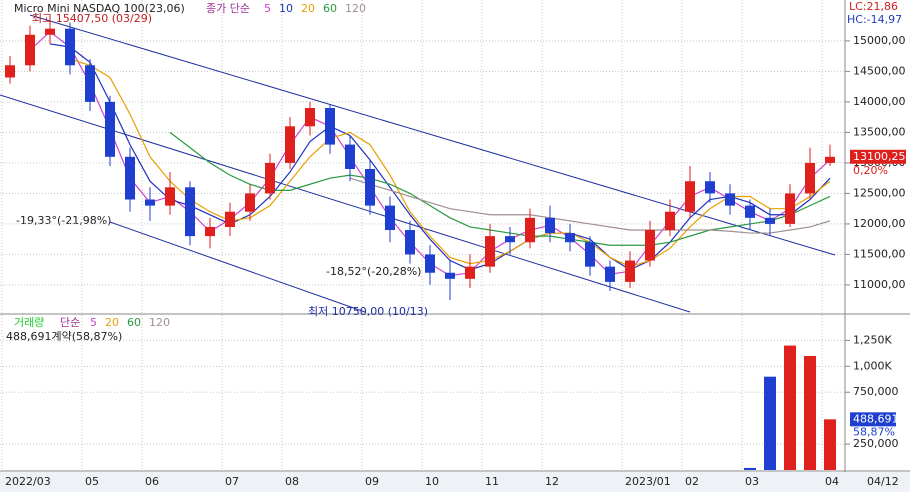 This screenshot has width=910, height=492. Describe the element at coordinates (368, 311) in the screenshot. I see `min-label: 최저 10750,00 (10/13)` at that location.